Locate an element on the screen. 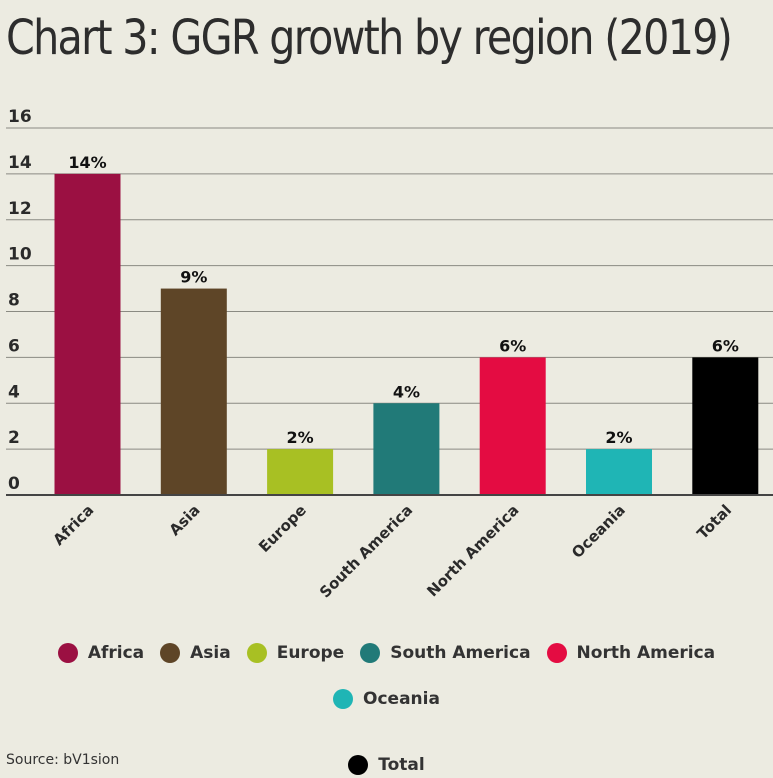 The image size is (773, 778). legend-item-europe: Europe is located at coordinates (295, 653).